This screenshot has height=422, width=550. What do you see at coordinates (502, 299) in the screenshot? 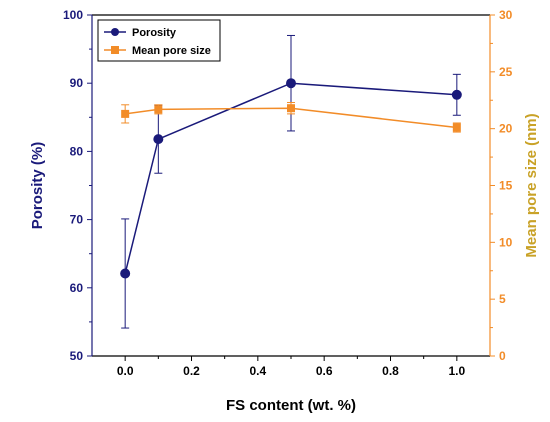
I see `y-right-tick-label: 5` at bounding box center [502, 299].